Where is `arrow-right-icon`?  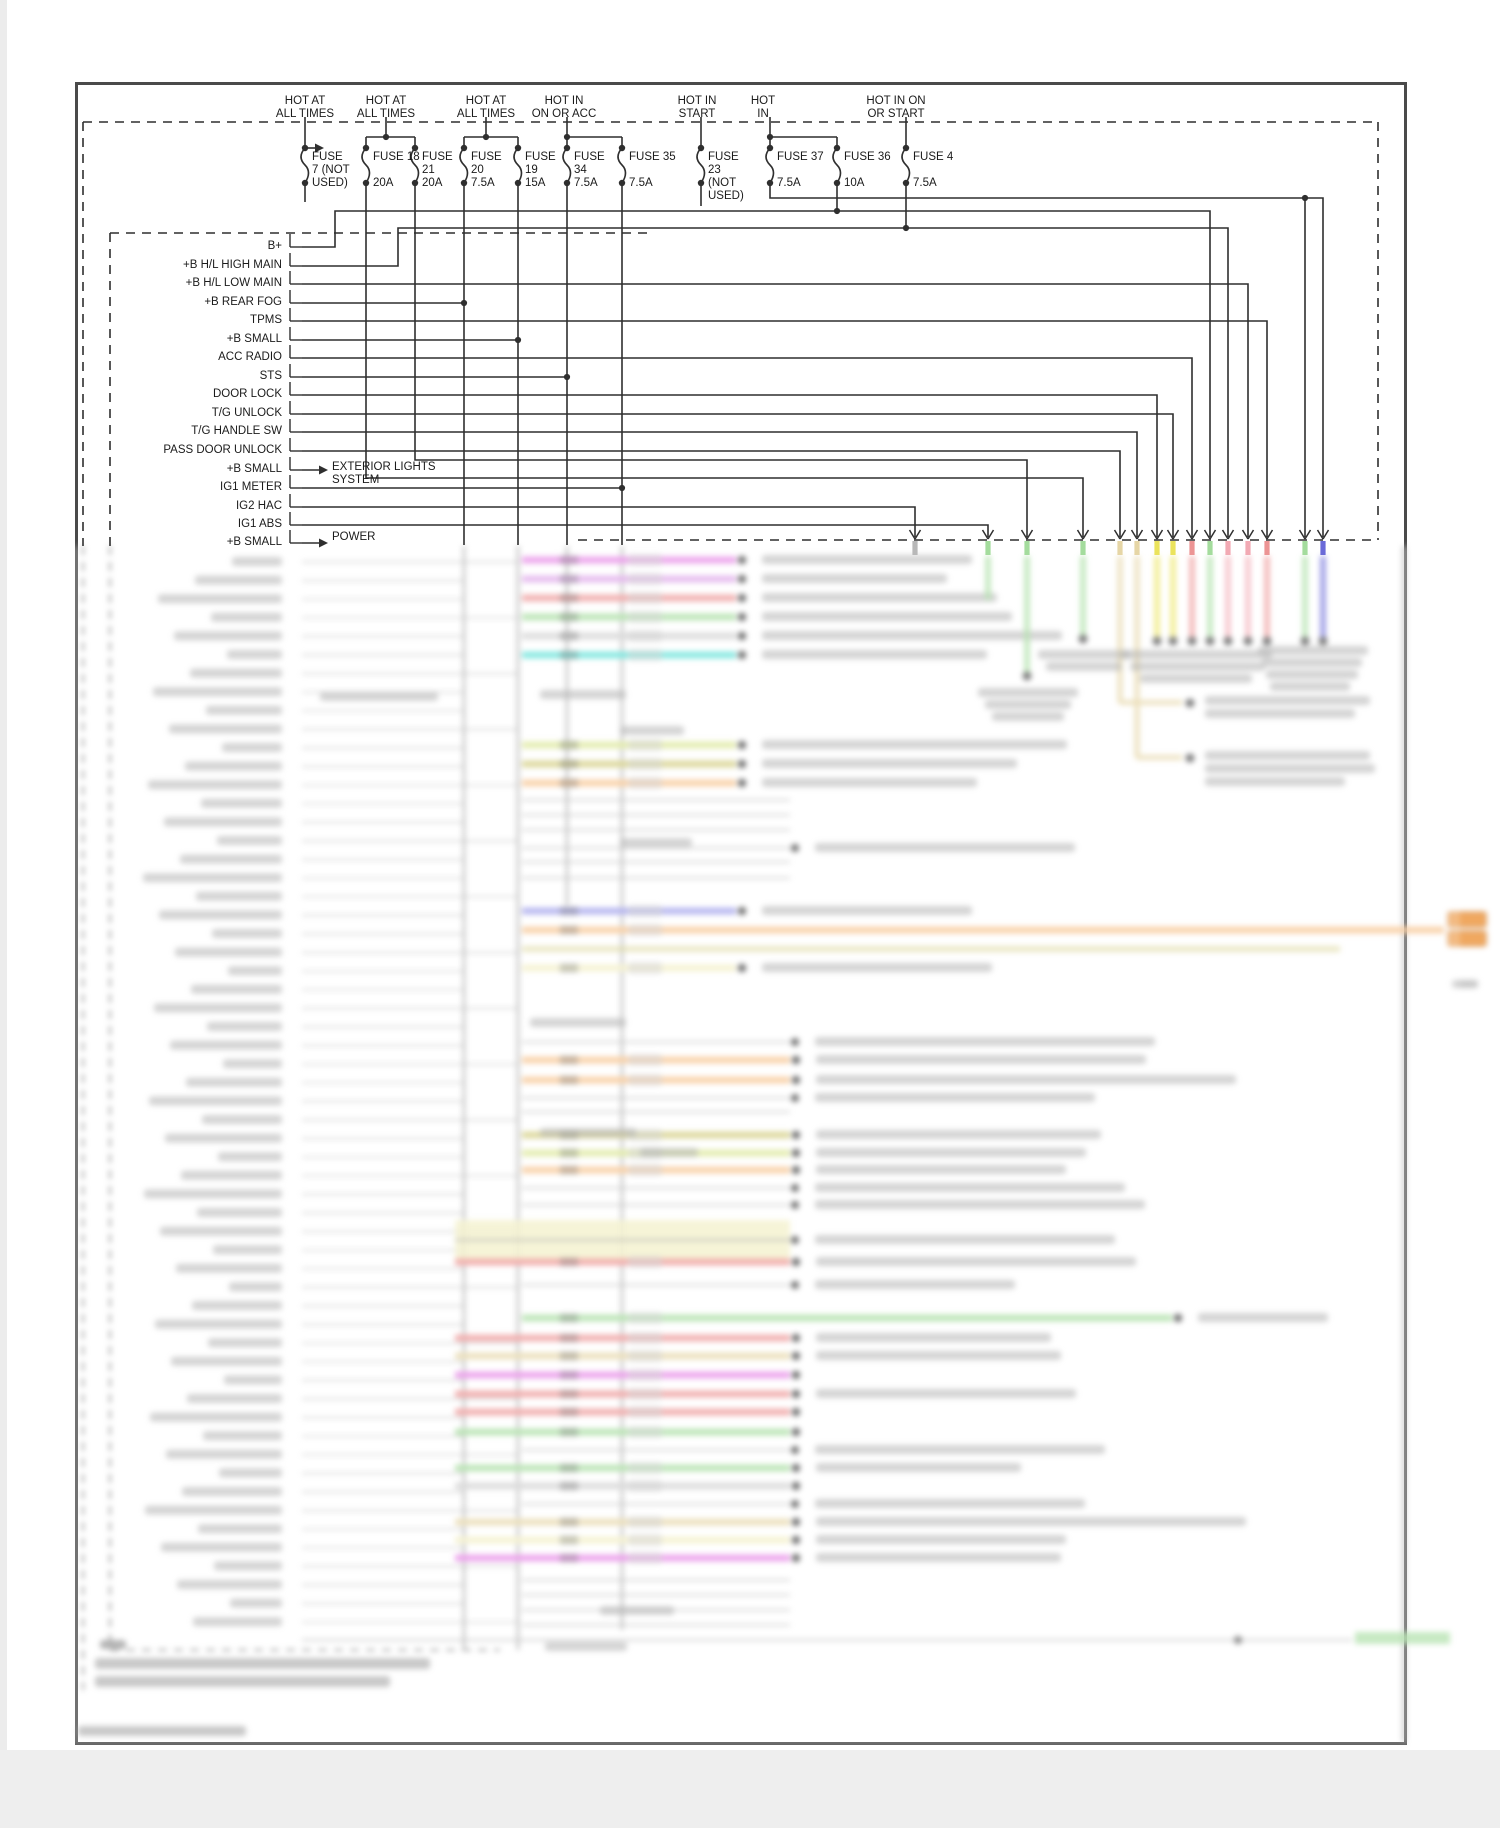 arrow-right-icon is located at coordinates (323, 543).